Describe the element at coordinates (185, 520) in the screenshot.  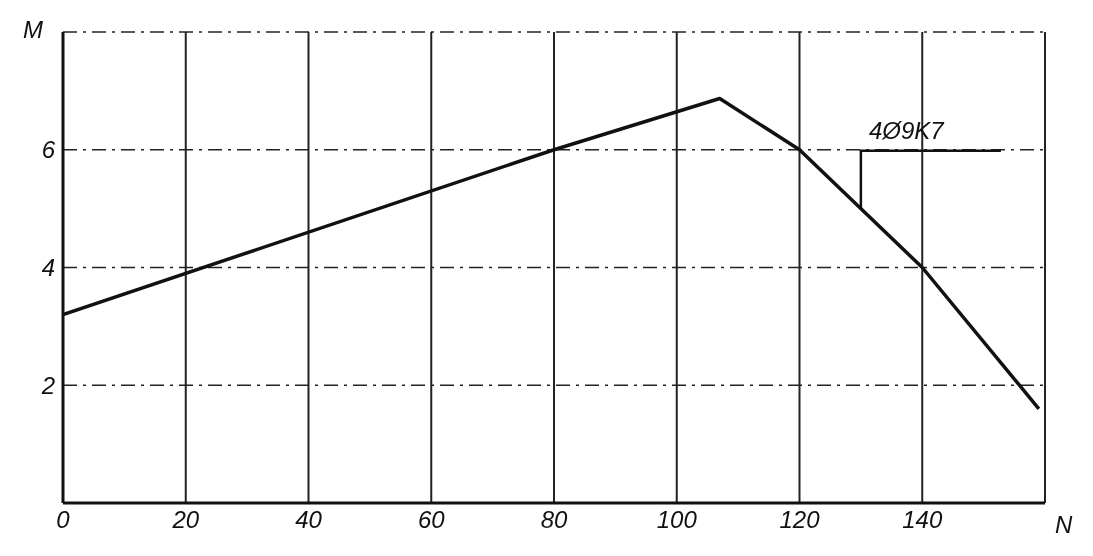
I see `x-tick-label: 20` at that location.